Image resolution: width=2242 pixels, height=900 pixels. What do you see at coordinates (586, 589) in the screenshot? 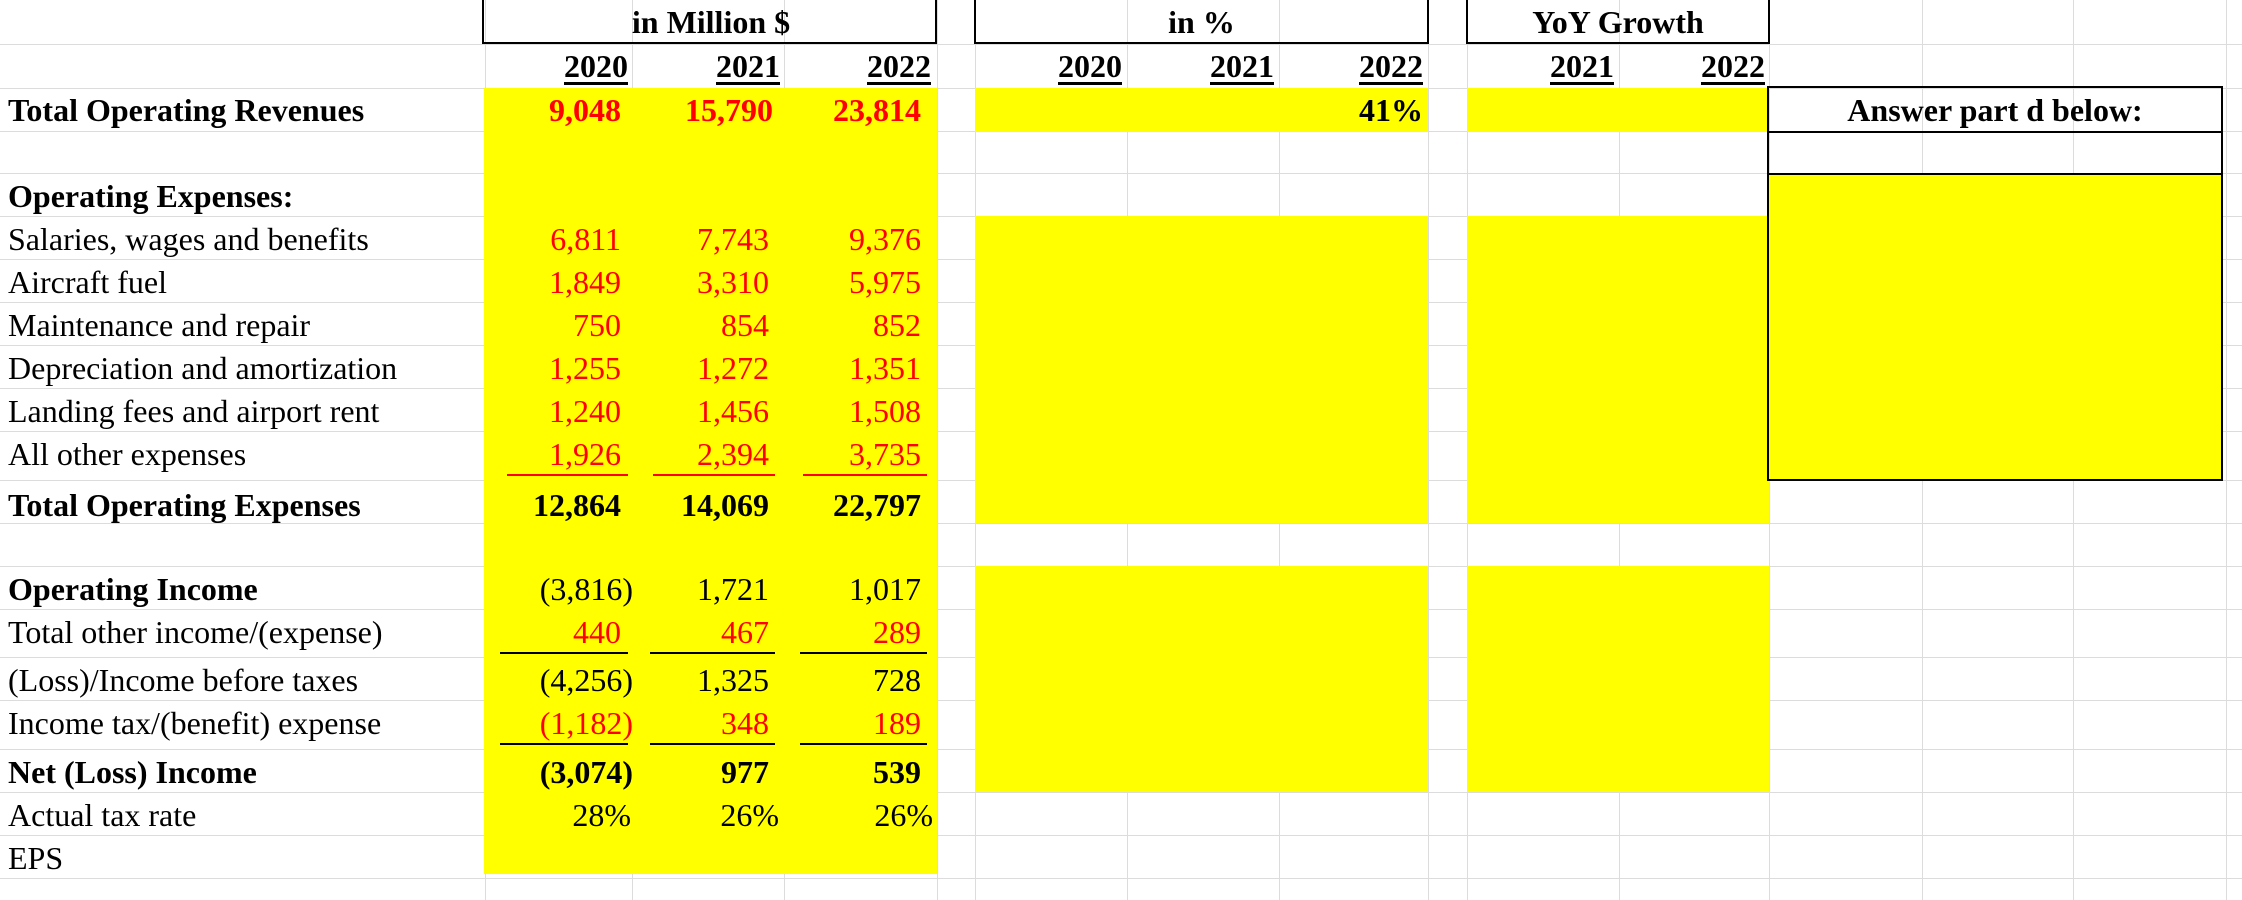
I see `operating-income-2020: (3,816)` at bounding box center [586, 589].